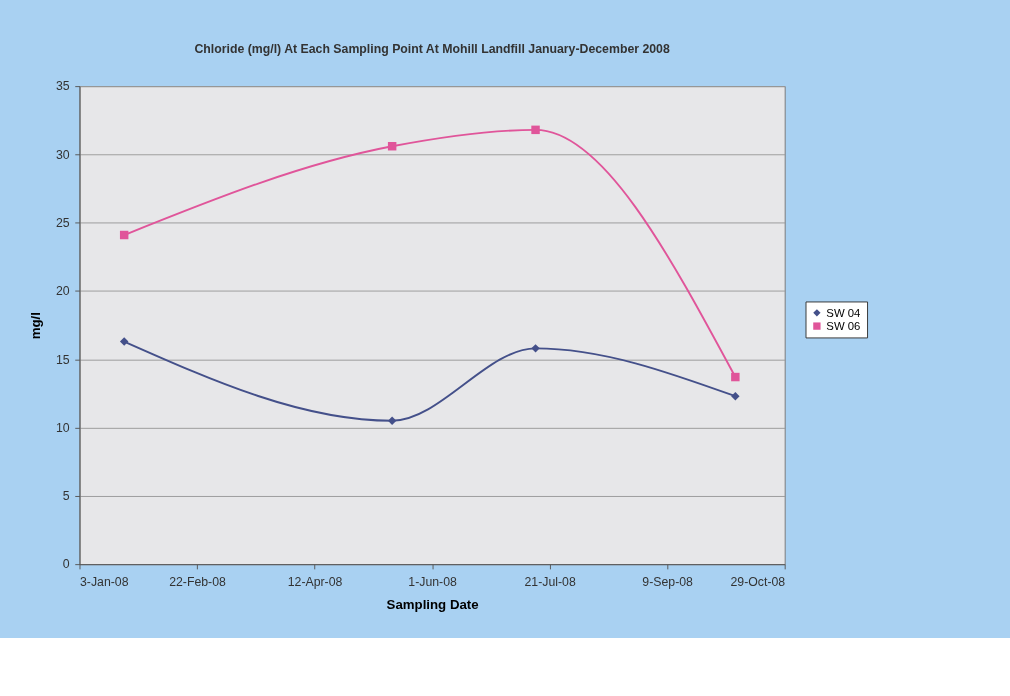  What do you see at coordinates (66, 496) in the screenshot?
I see `y-tick-label: 5` at bounding box center [66, 496].